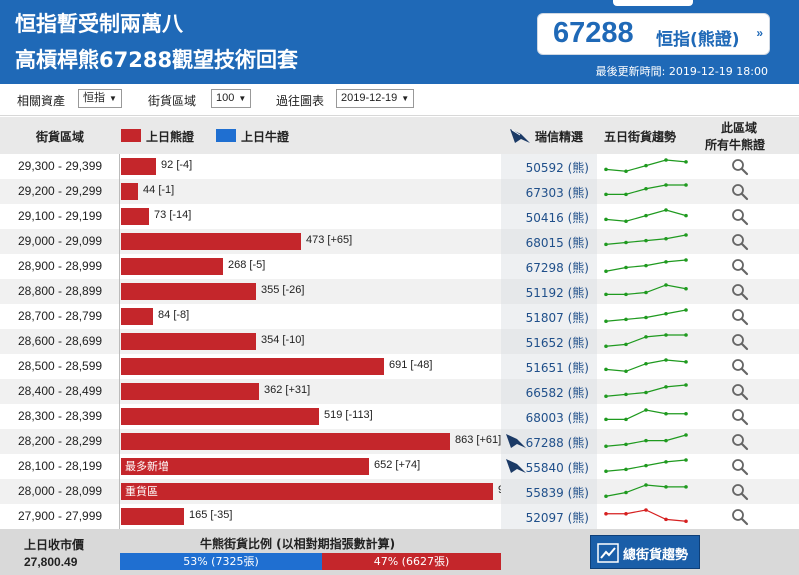 This screenshot has width=799, height=575. I want to click on warrant-link: 52097 (熊), so click(557, 518).